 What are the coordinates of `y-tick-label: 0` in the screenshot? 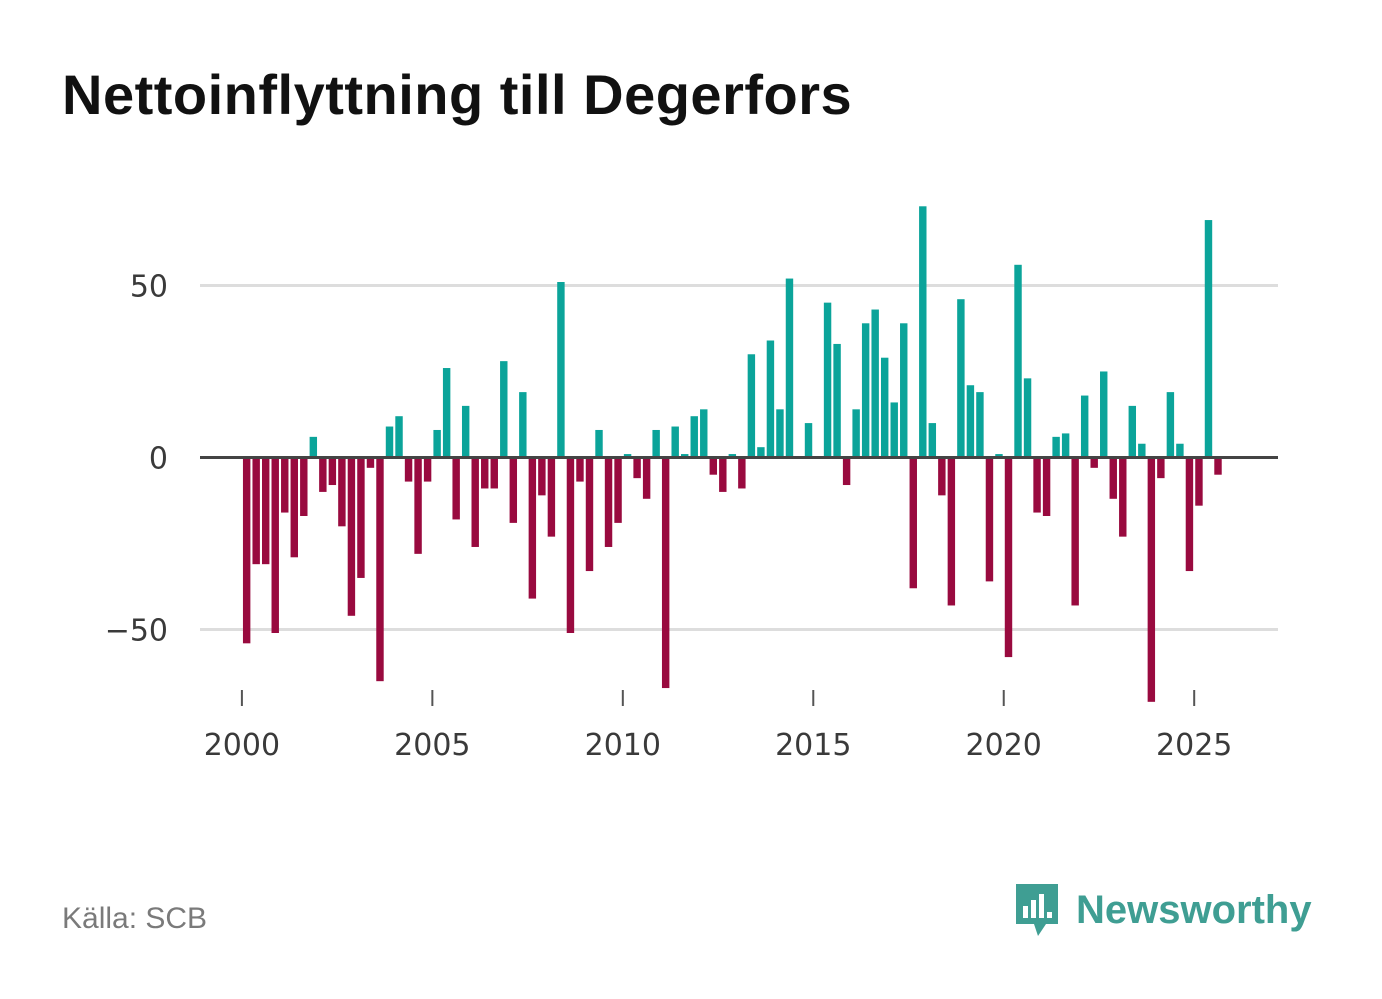 It's located at (158, 459).